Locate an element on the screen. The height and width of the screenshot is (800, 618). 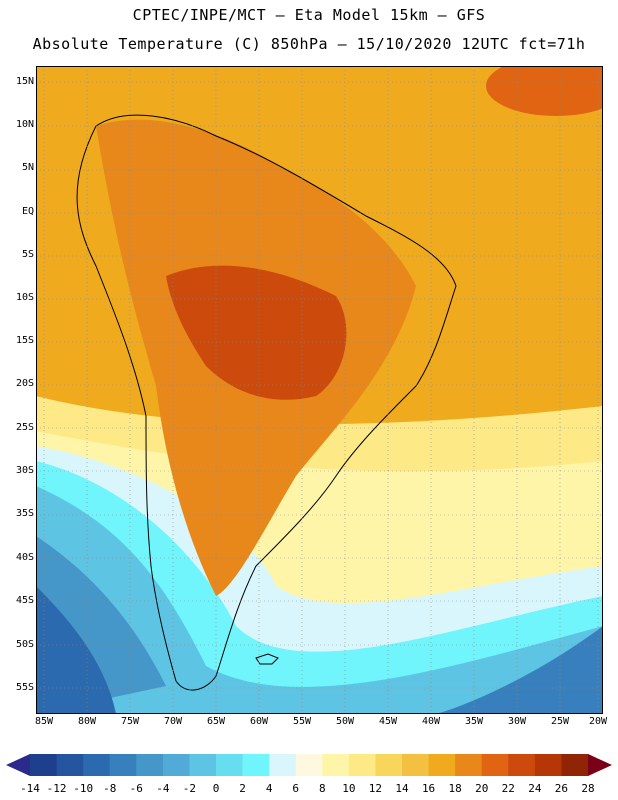
colorbar-label-11: 8 is located at coordinates (322, 788).